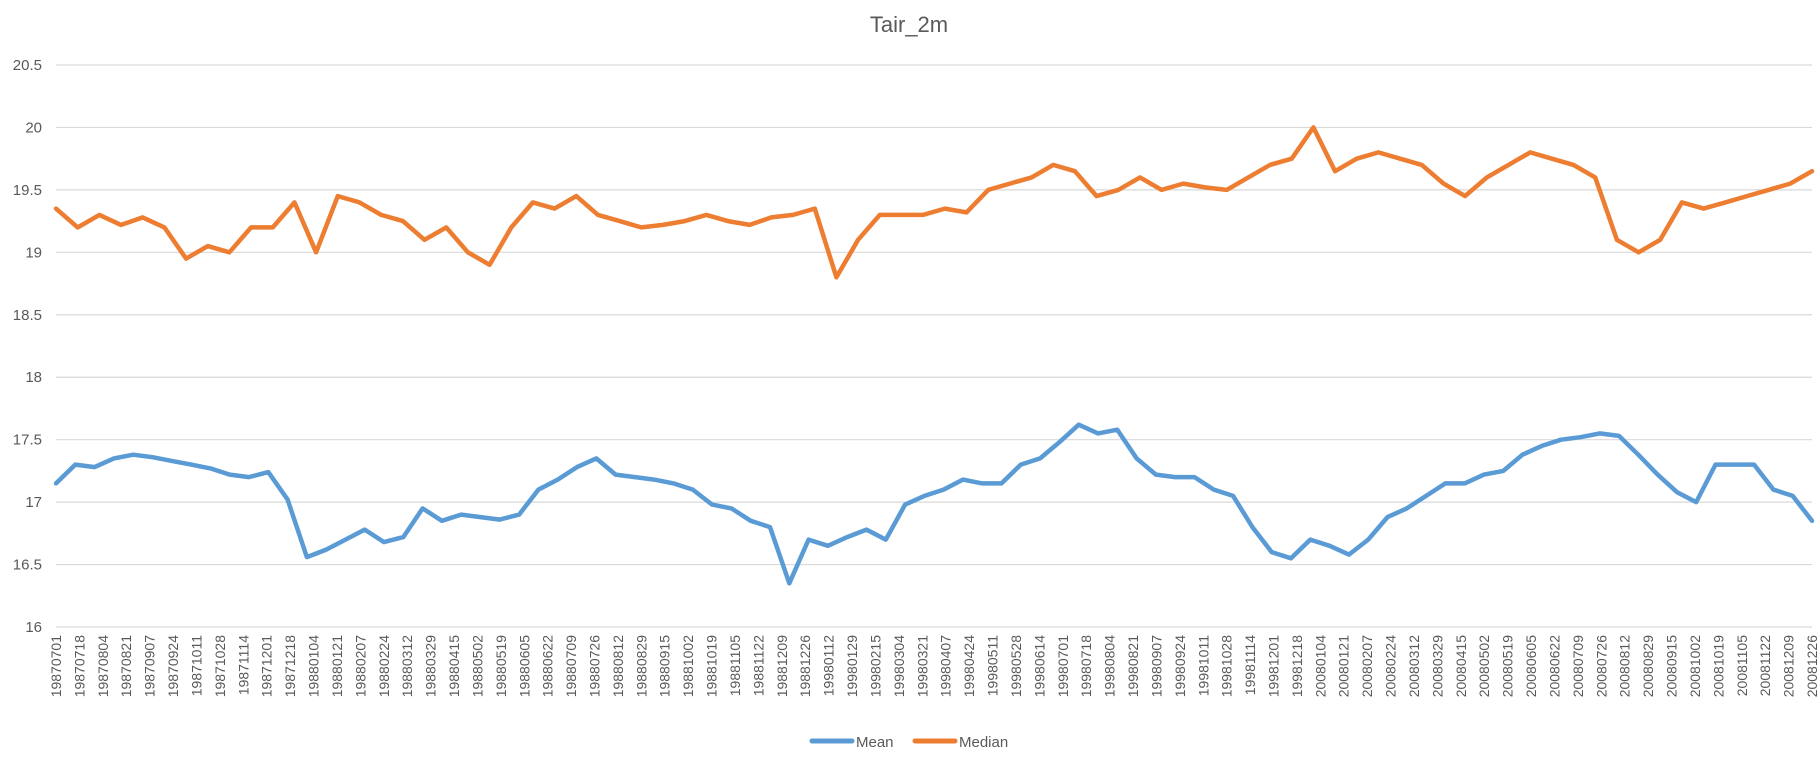 Image resolution: width=1818 pixels, height=770 pixels. What do you see at coordinates (735, 665) in the screenshot?
I see `x-tick-label: 19881105` at bounding box center [735, 665].